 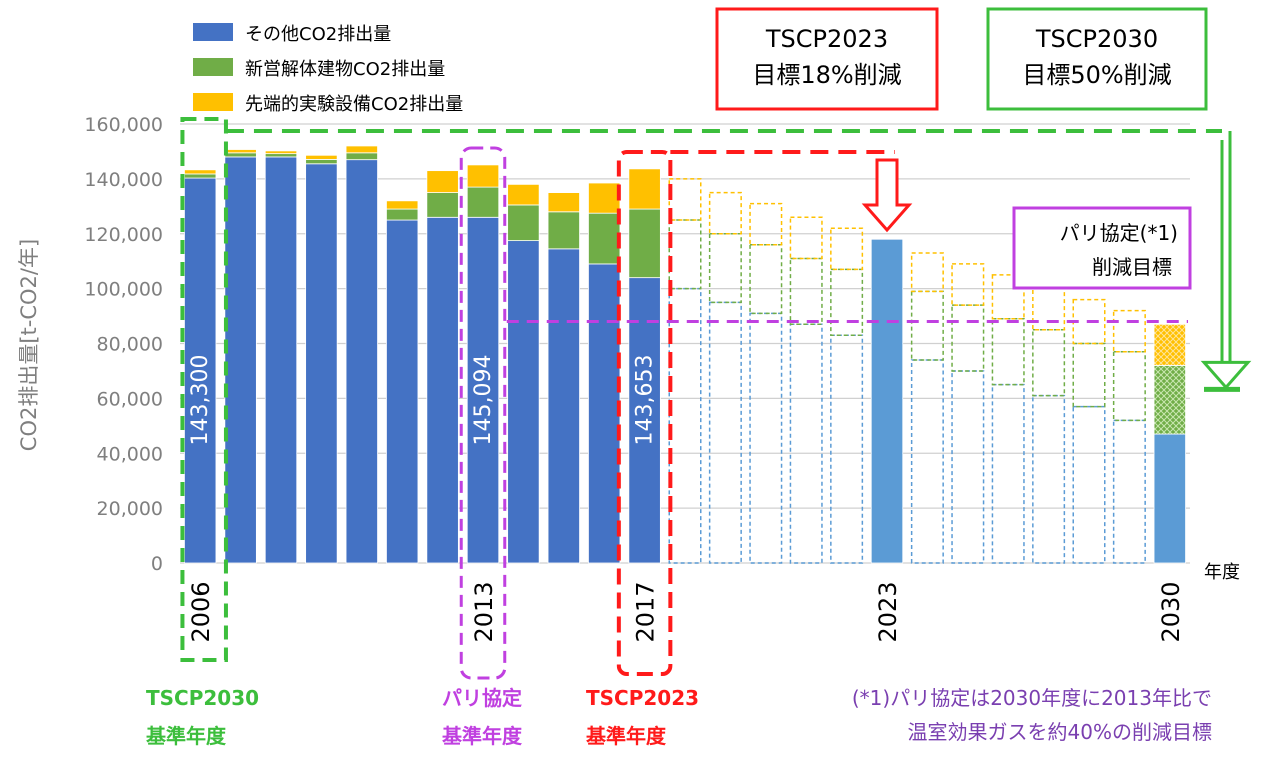 I want to click on x-axis-label: 年度, so click(x=1222, y=572).